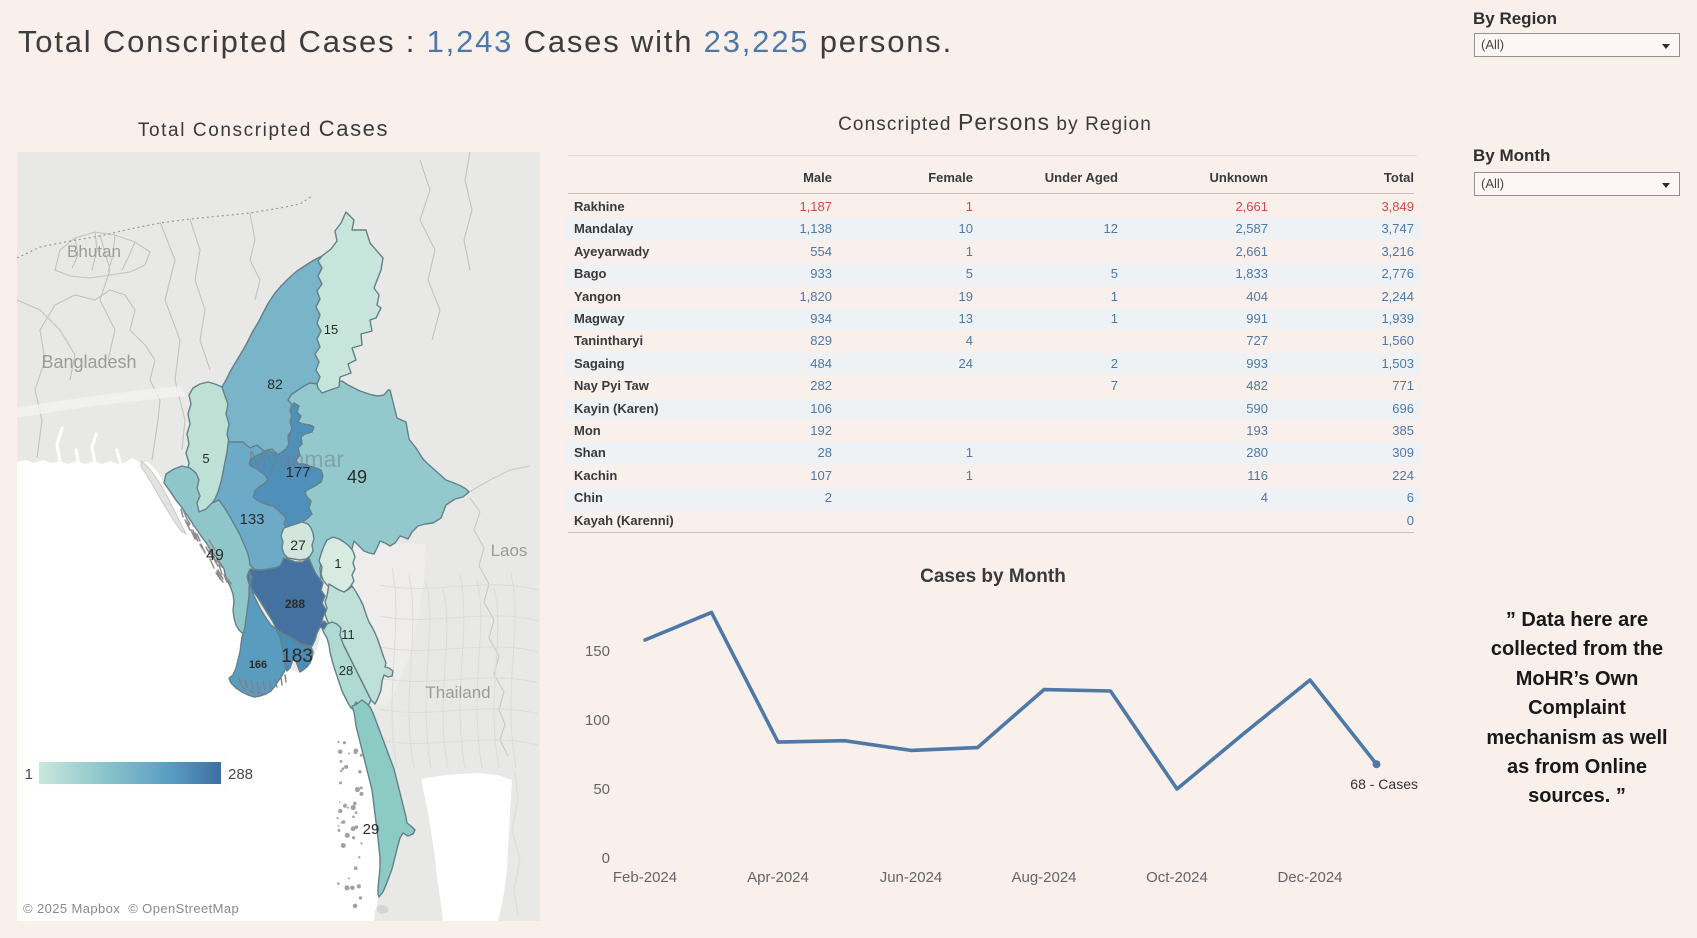 The height and width of the screenshot is (938, 1697). I want to click on svg-text: 11, so click(348, 634).